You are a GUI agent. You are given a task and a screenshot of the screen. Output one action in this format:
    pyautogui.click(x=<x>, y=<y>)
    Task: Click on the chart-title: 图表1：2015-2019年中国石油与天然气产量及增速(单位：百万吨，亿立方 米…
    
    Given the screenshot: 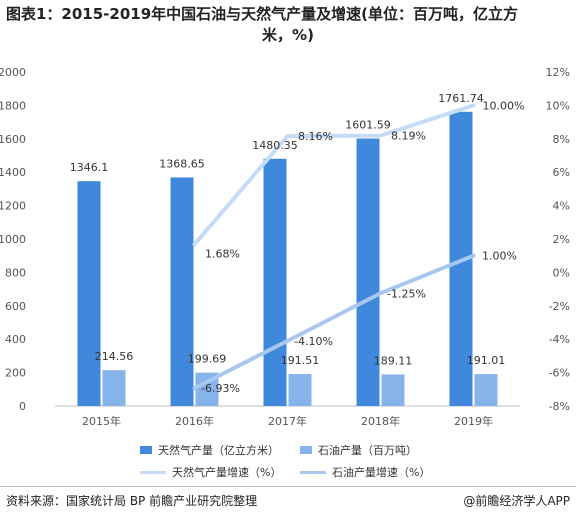 What is the action you would take?
    pyautogui.click(x=288, y=25)
    